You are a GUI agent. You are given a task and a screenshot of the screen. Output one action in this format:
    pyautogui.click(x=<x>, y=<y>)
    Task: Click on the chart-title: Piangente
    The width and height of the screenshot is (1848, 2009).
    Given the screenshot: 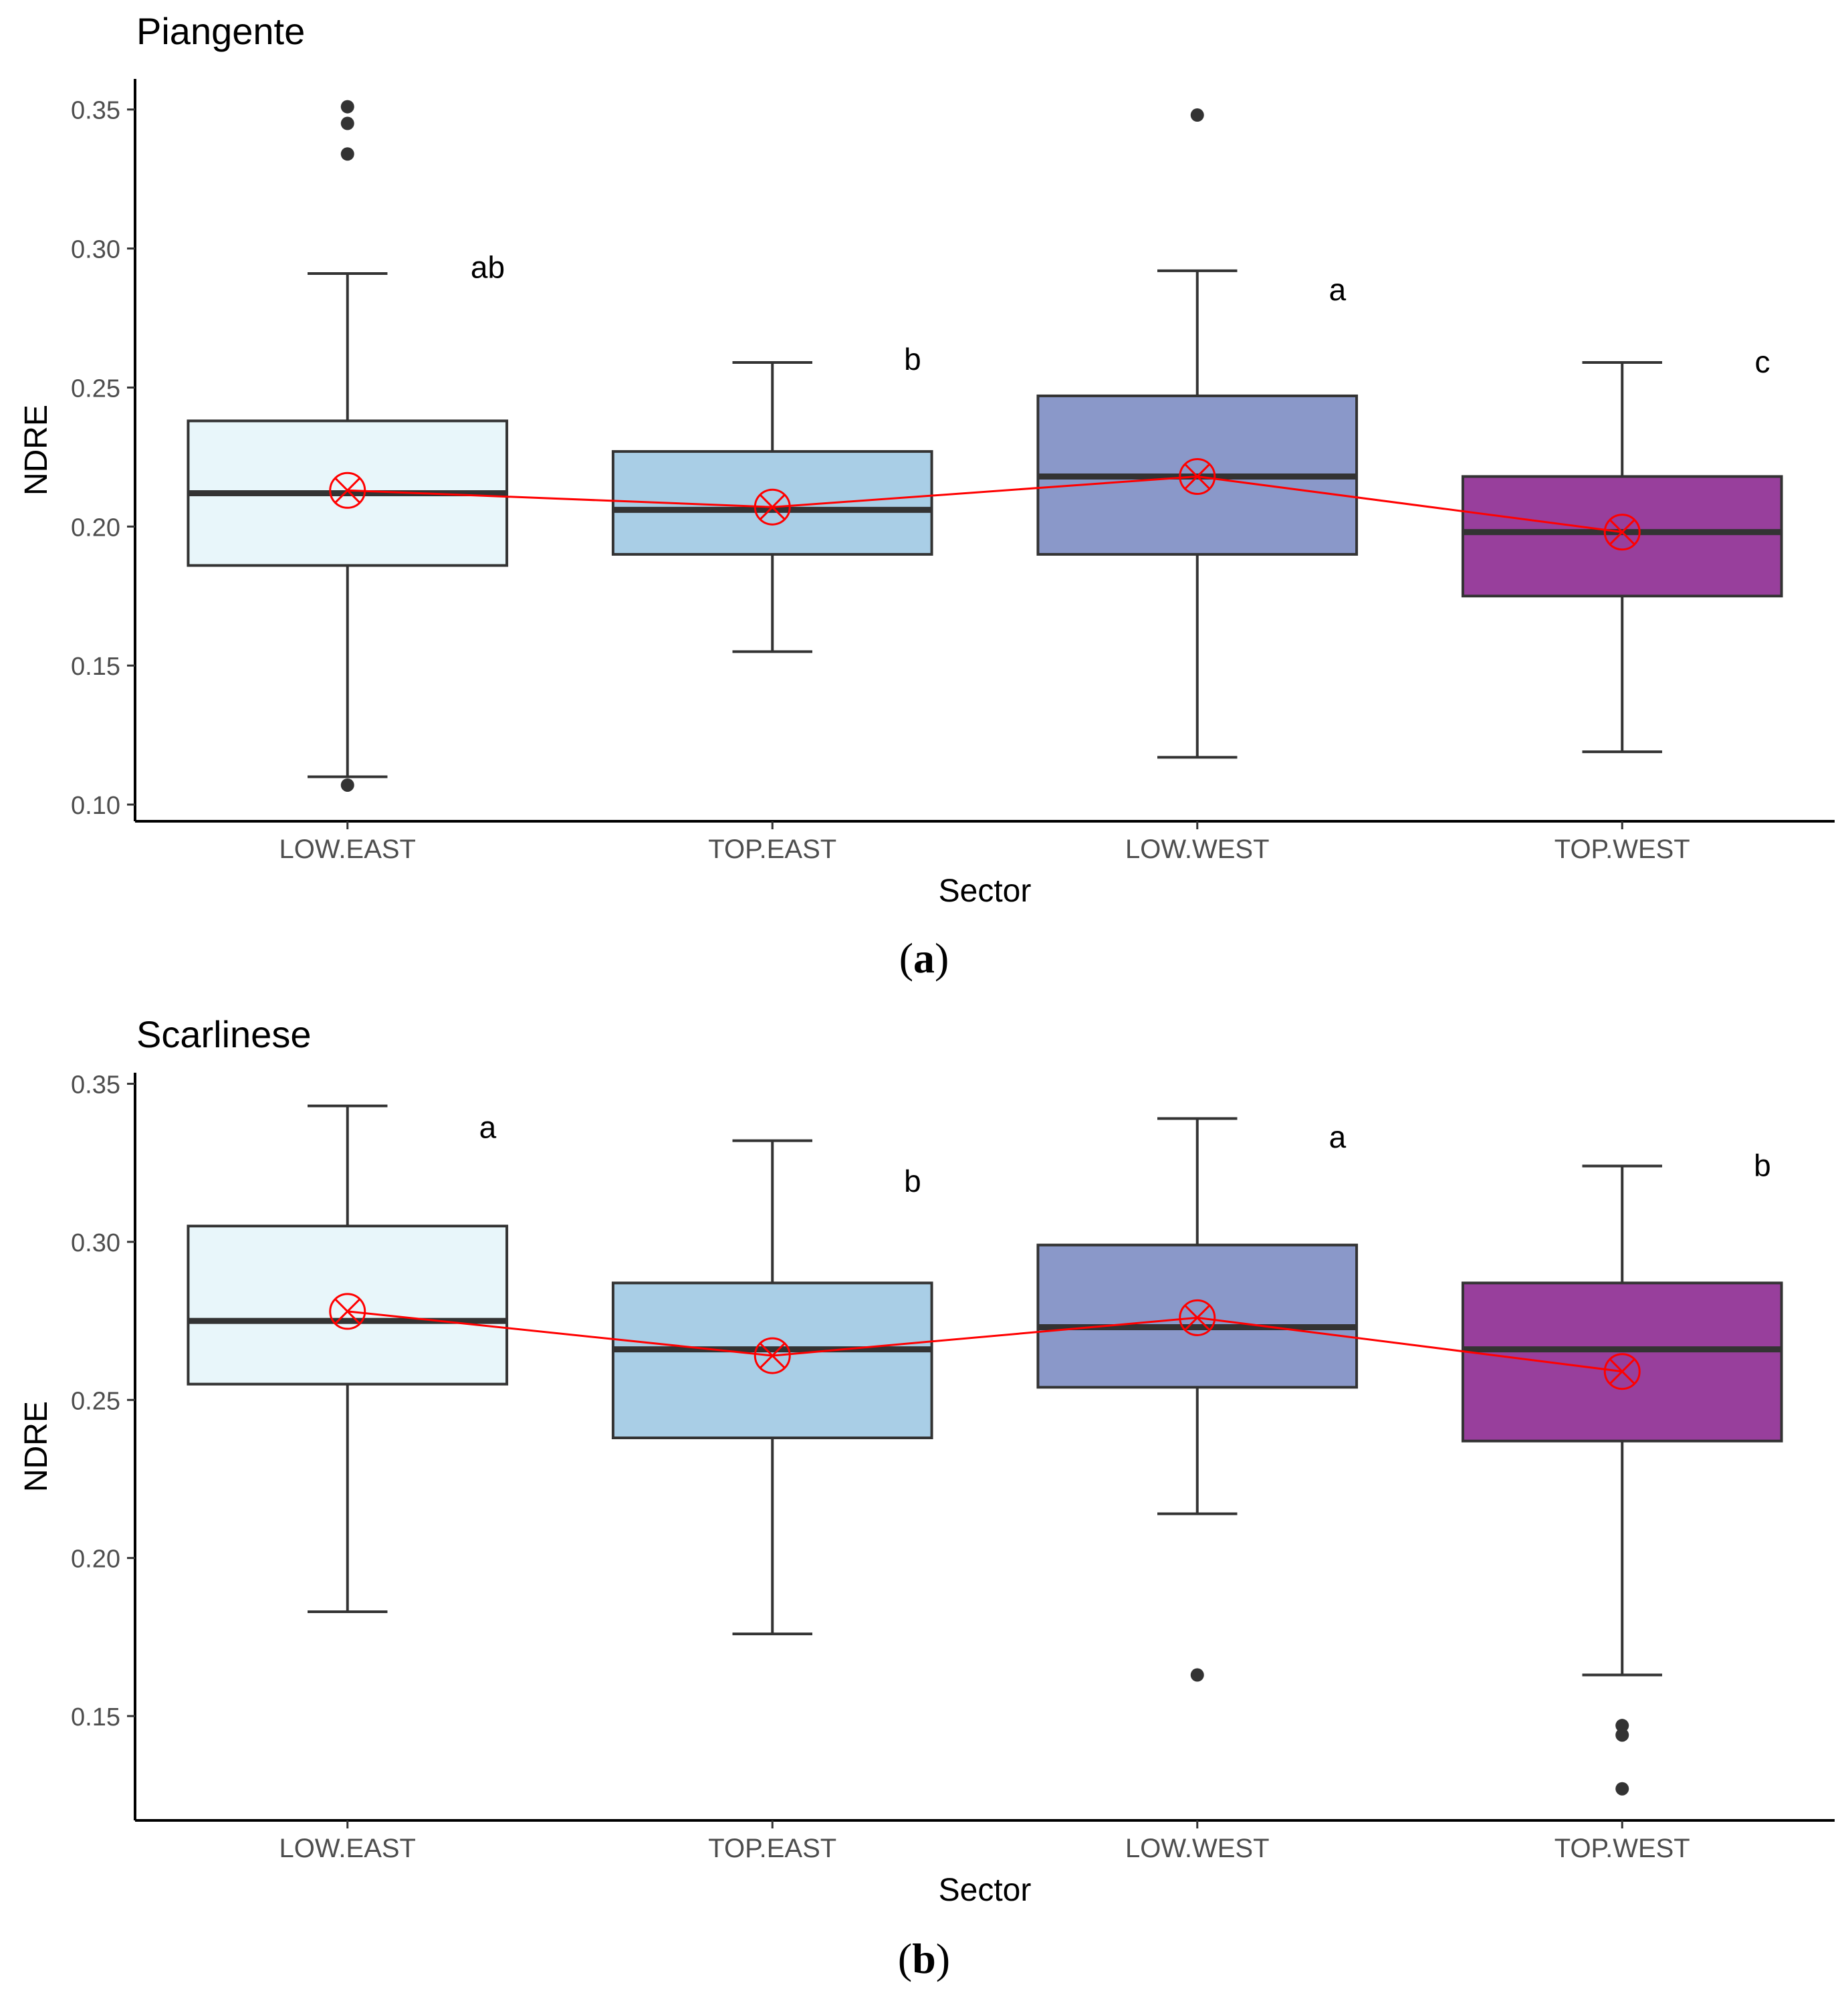 What is the action you would take?
    pyautogui.click(x=221, y=31)
    